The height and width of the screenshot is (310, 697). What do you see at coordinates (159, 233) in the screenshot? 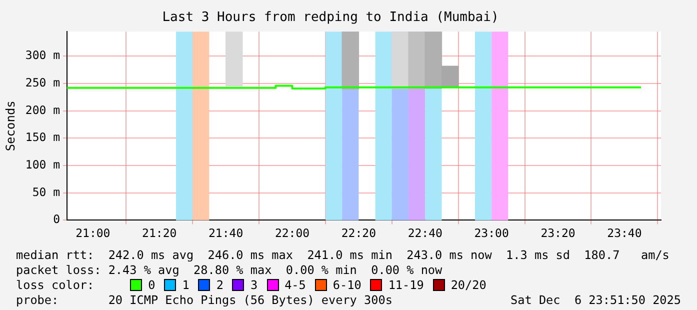
I see `x-tick-label: 21:20` at bounding box center [159, 233].